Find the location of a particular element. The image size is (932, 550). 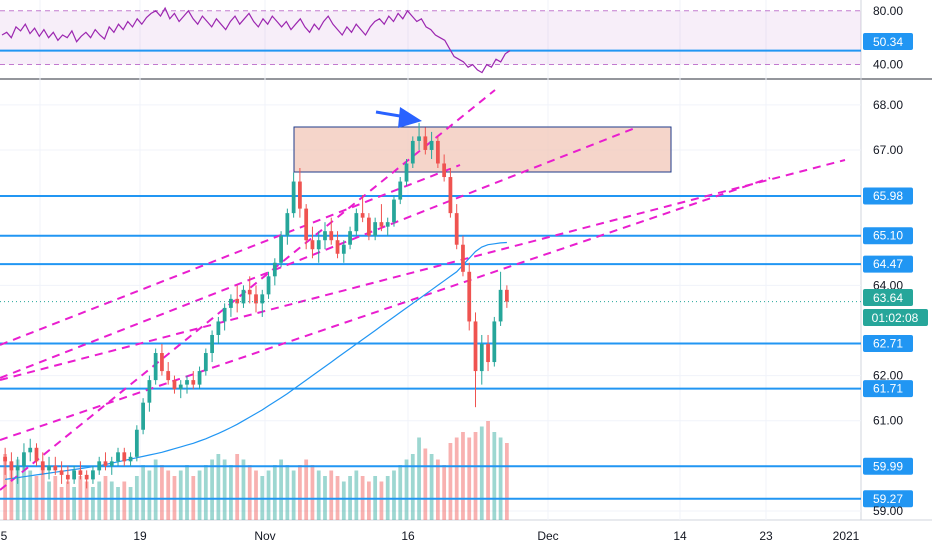

price-tick-label: 65.98 is located at coordinates (888, 196).